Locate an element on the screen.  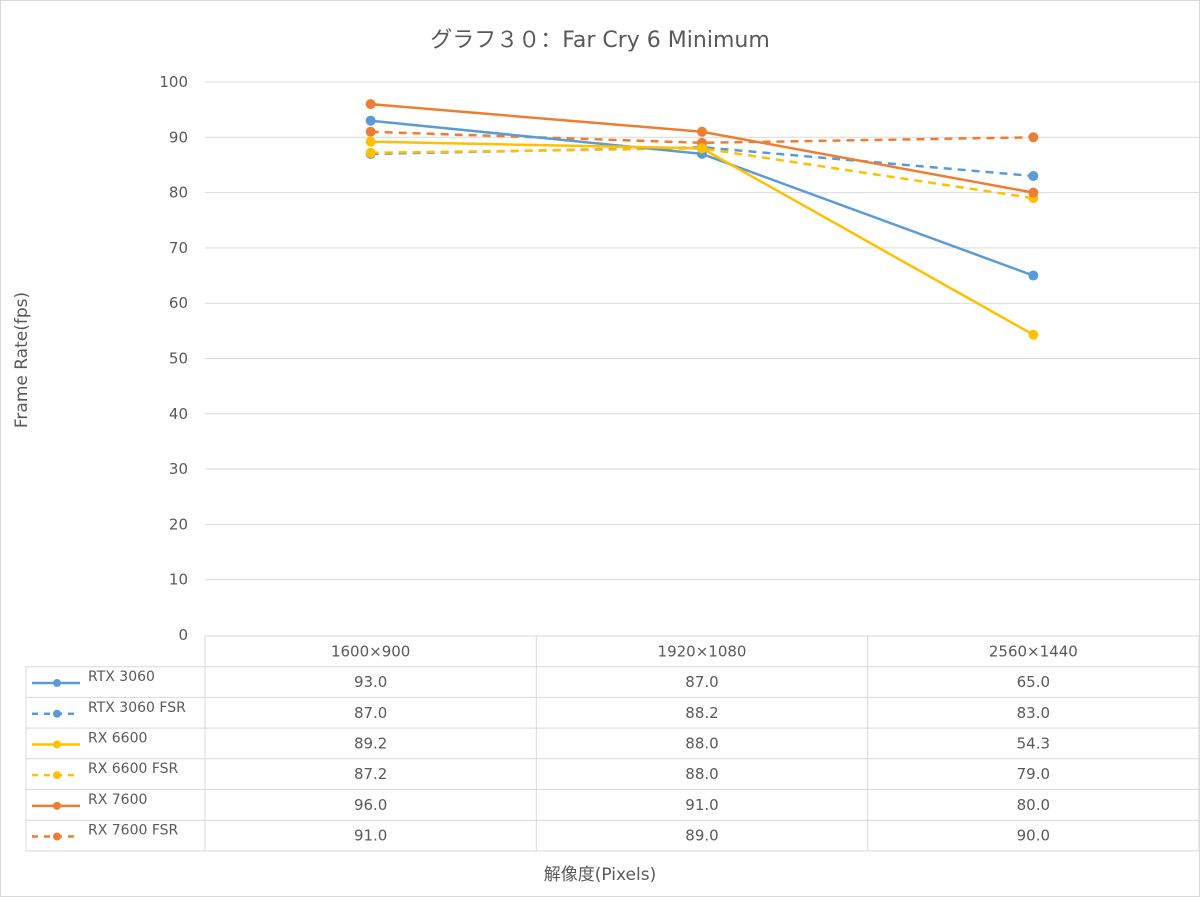
data-label: 87.2 is located at coordinates (370, 774).